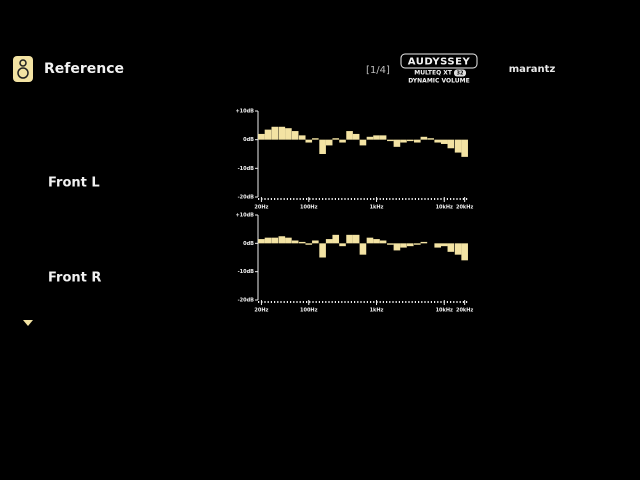  Describe the element at coordinates (84, 69) in the screenshot. I see `screen-title: Reference` at that location.